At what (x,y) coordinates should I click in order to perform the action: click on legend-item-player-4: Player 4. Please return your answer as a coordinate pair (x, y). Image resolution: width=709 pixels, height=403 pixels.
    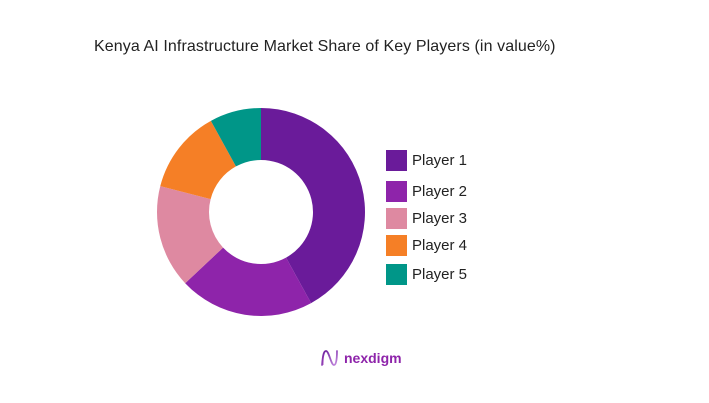
    Looking at the image, I should click on (427, 245).